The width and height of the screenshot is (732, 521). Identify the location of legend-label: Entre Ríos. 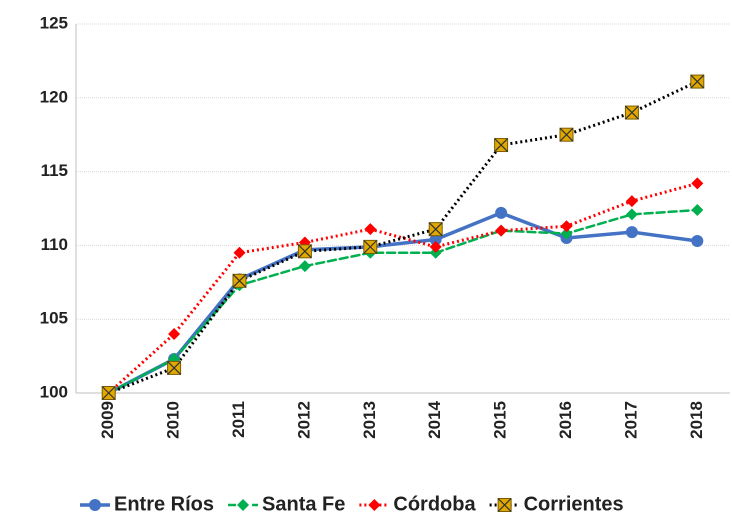
(164, 504).